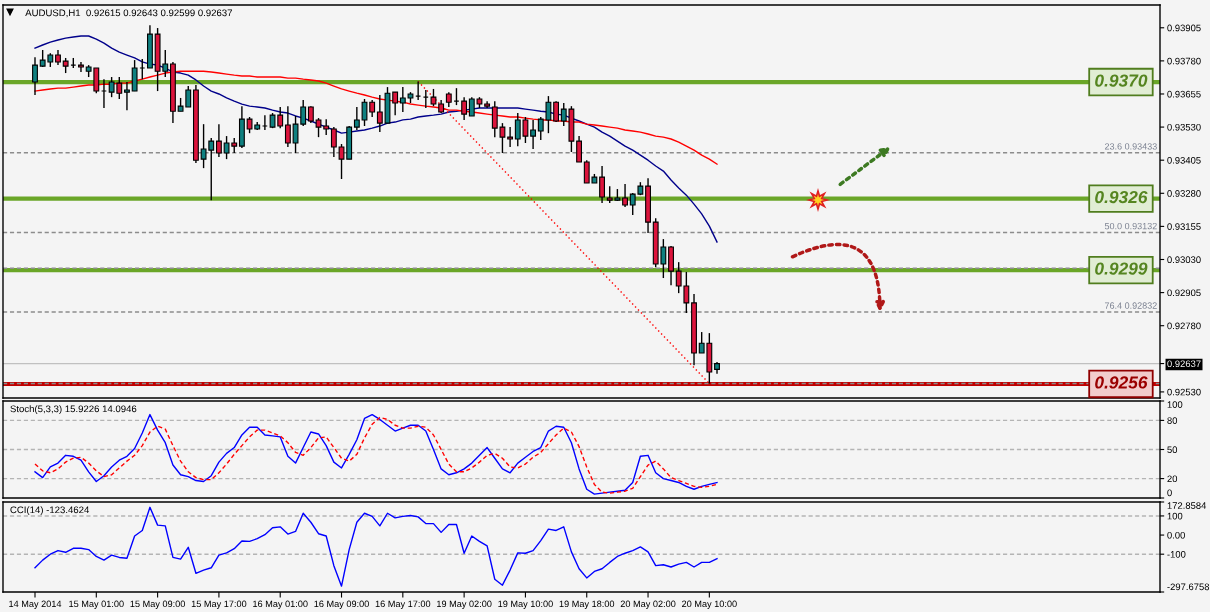 The image size is (1210, 612). I want to click on y-tick-label: 0.93905, so click(1184, 28).